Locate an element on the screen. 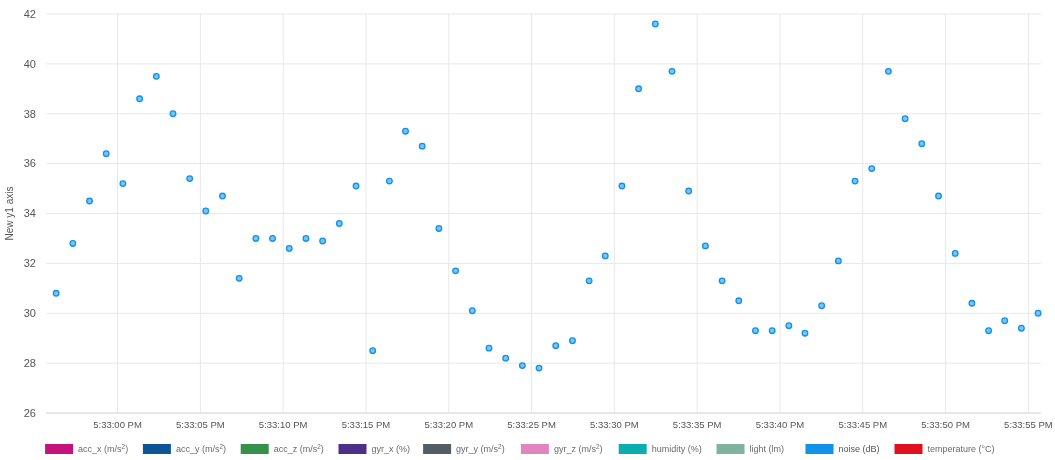 The image size is (1055, 460). legend-label: acc_x (m/s$^{2}$) is located at coordinates (103, 448).